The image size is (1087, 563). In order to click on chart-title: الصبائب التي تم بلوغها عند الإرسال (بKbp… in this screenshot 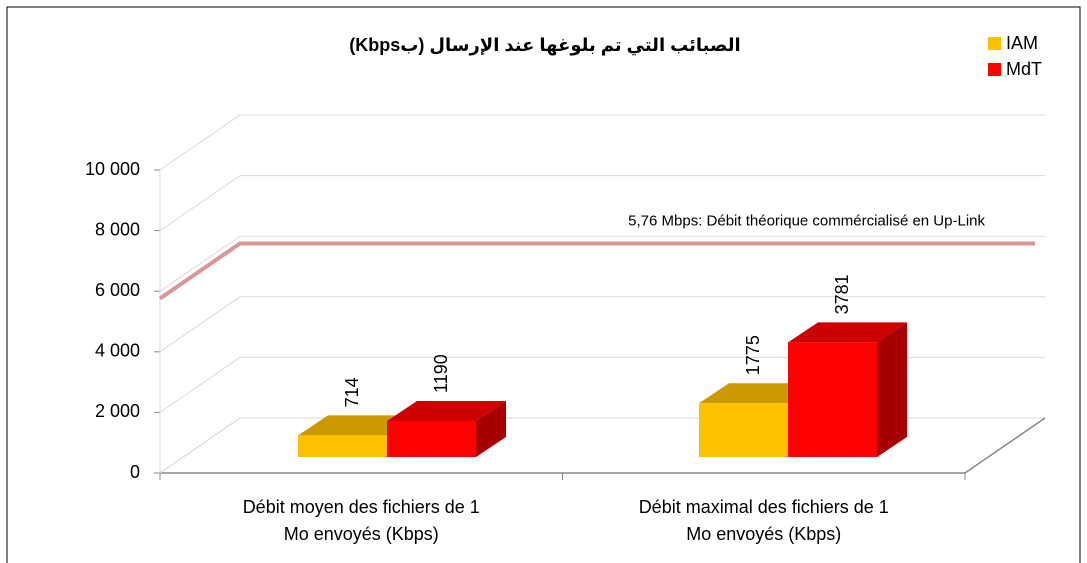, I will do `click(544, 45)`.